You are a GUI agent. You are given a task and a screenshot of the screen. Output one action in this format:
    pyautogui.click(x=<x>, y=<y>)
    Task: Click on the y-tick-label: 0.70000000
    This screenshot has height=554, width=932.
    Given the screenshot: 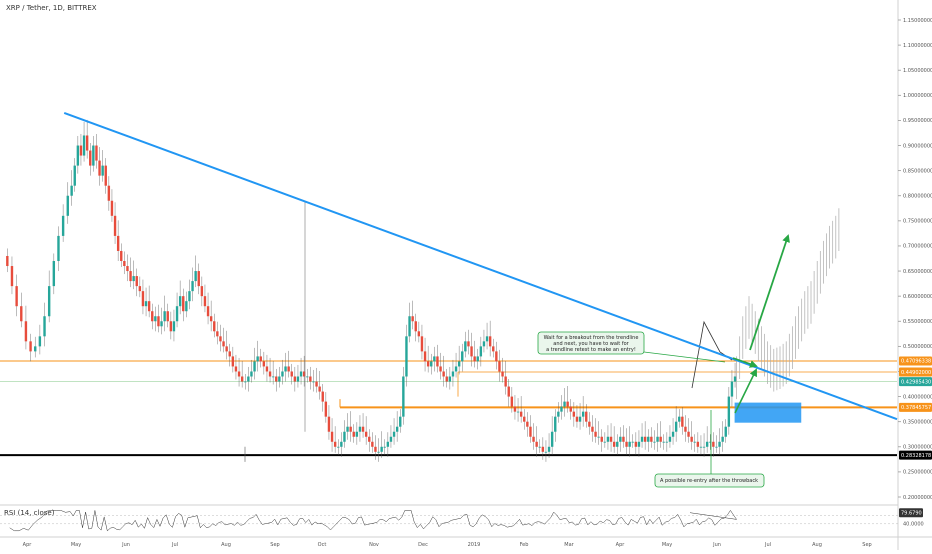 What is the action you would take?
    pyautogui.click(x=917, y=247)
    